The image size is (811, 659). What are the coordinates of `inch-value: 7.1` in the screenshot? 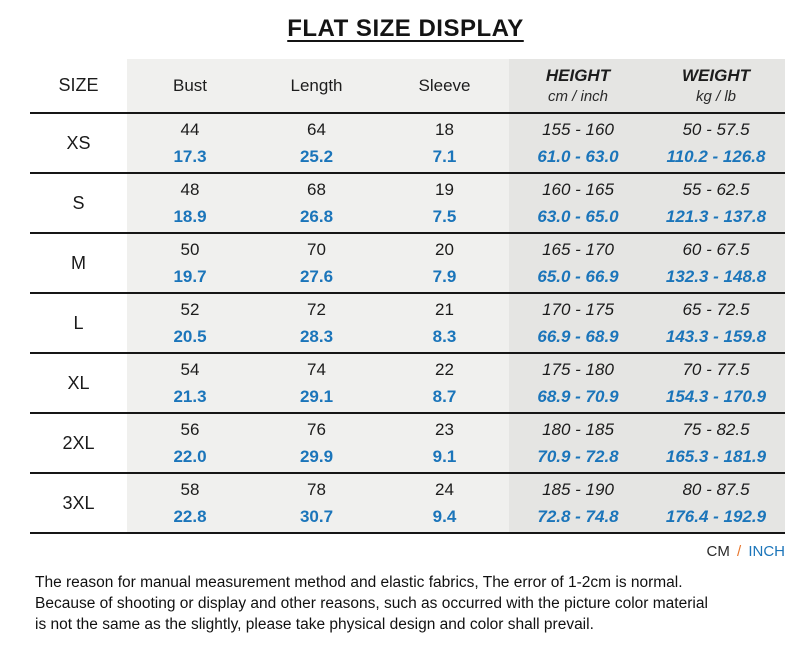 It's located at (444, 156).